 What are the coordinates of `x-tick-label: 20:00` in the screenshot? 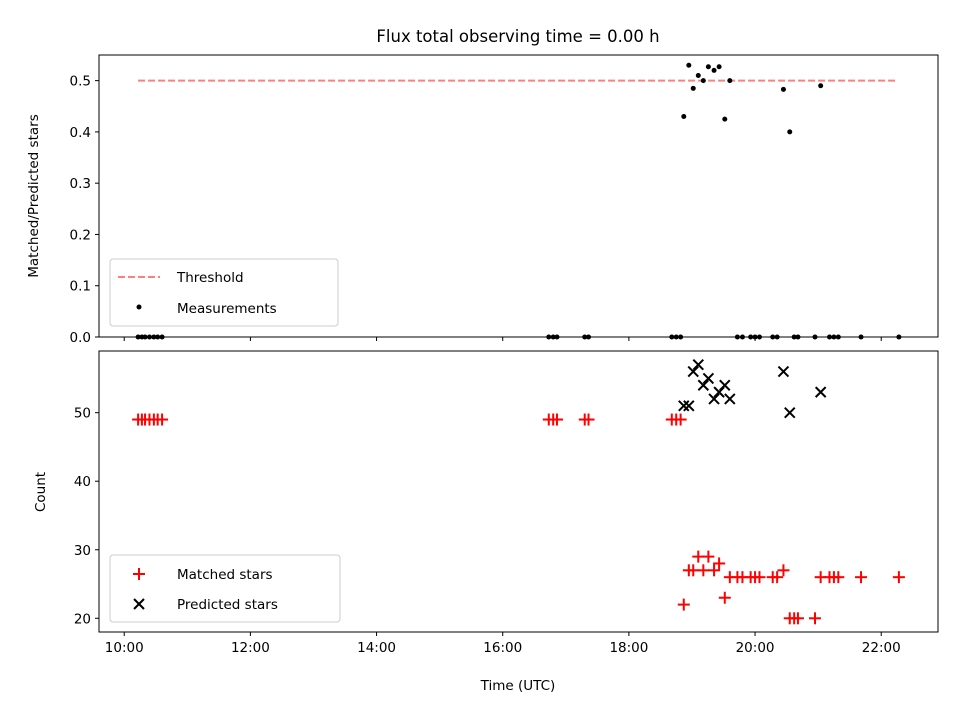 It's located at (755, 648).